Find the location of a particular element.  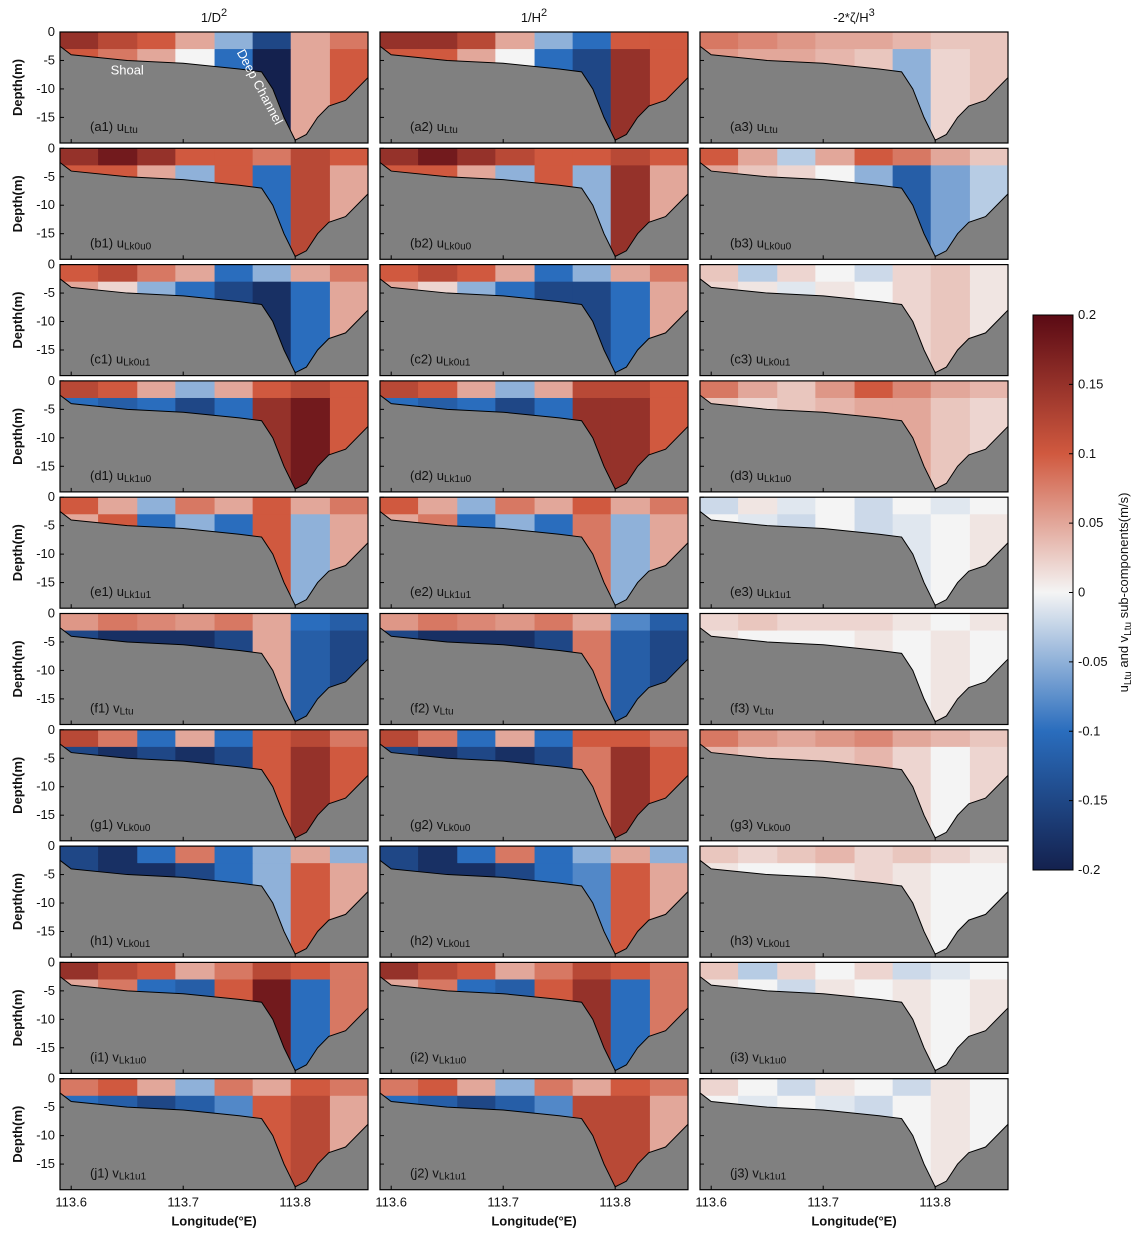

panel: 0 -5 -10 -15 Depth(m) (e1) uLk1u1 is located at coordinates (189, 549).